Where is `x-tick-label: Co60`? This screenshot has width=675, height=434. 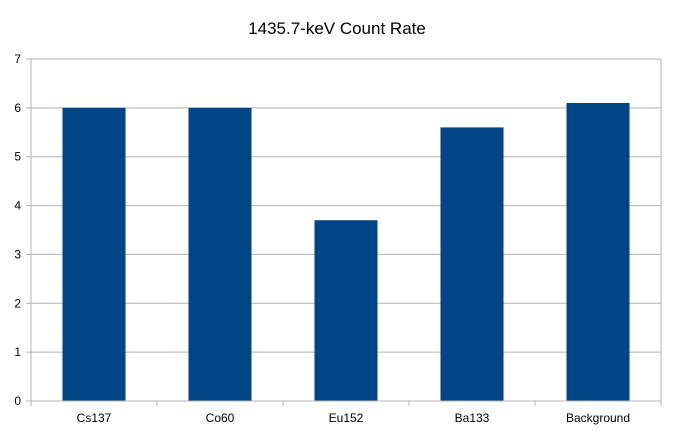
x-tick-label: Co60 is located at coordinates (220, 418).